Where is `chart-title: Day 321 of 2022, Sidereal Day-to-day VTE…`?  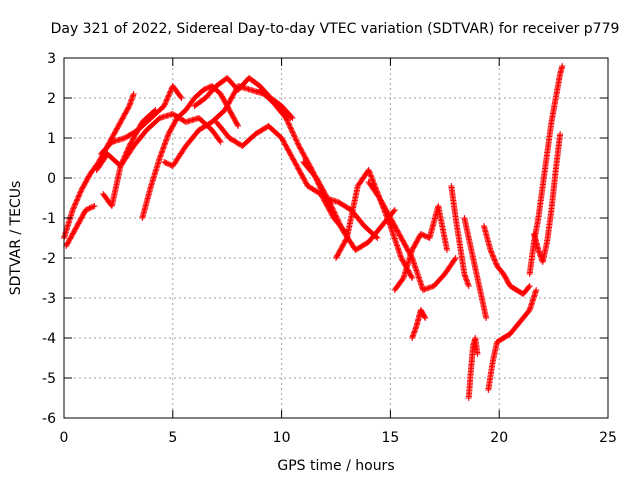 chart-title: Day 321 of 2022, Sidereal Day-to-day VTE… is located at coordinates (335, 29).